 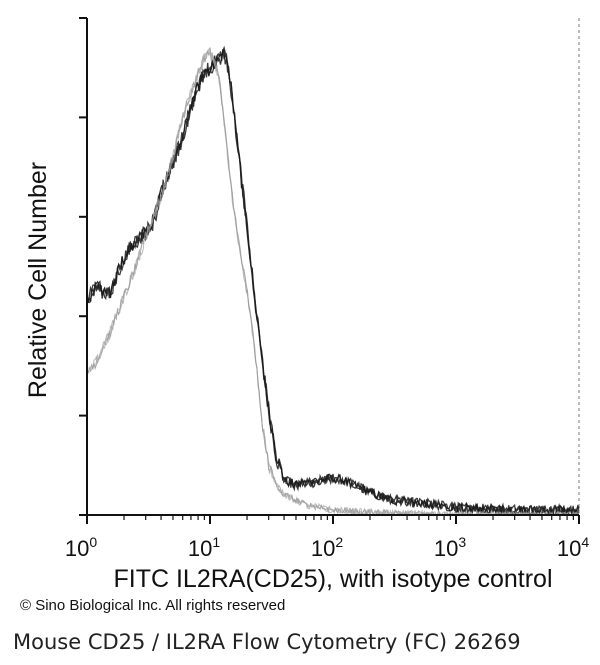 I want to click on x-tick-label-0: 10⁰, so click(x=81, y=547).